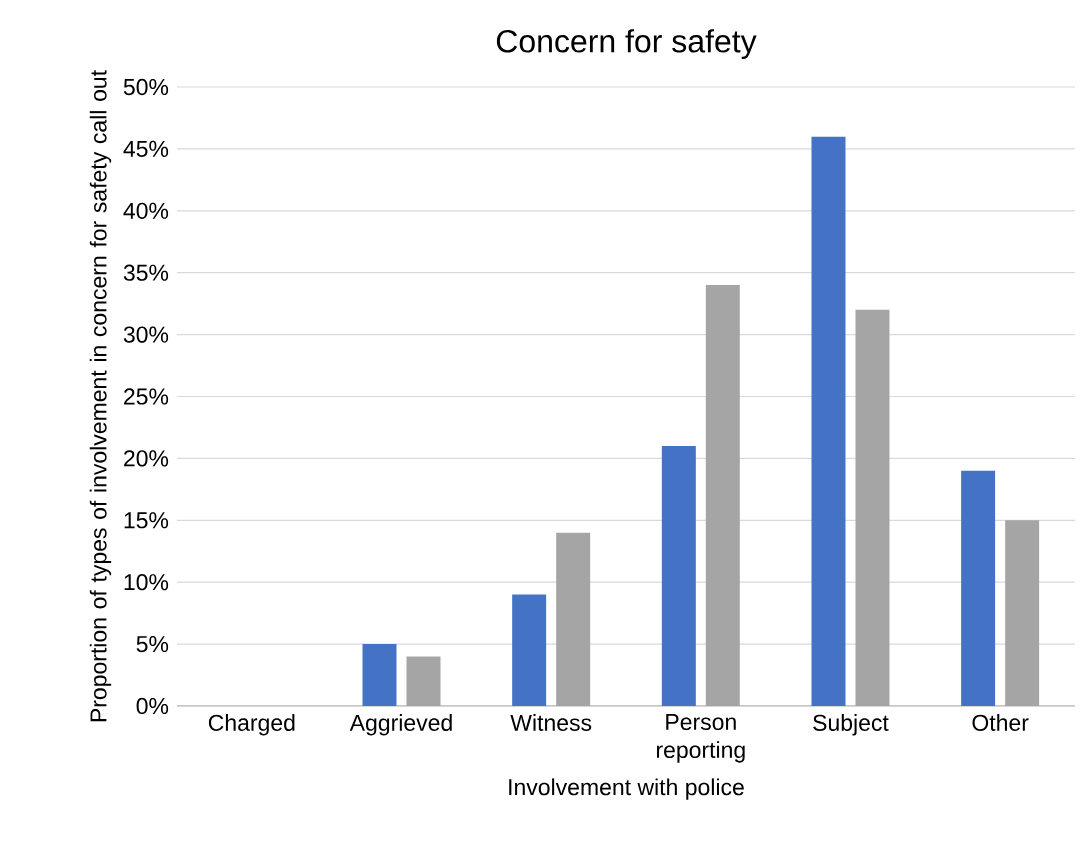 The image size is (1084, 849). What do you see at coordinates (152, 644) in the screenshot?
I see `y-tick-label: 5%` at bounding box center [152, 644].